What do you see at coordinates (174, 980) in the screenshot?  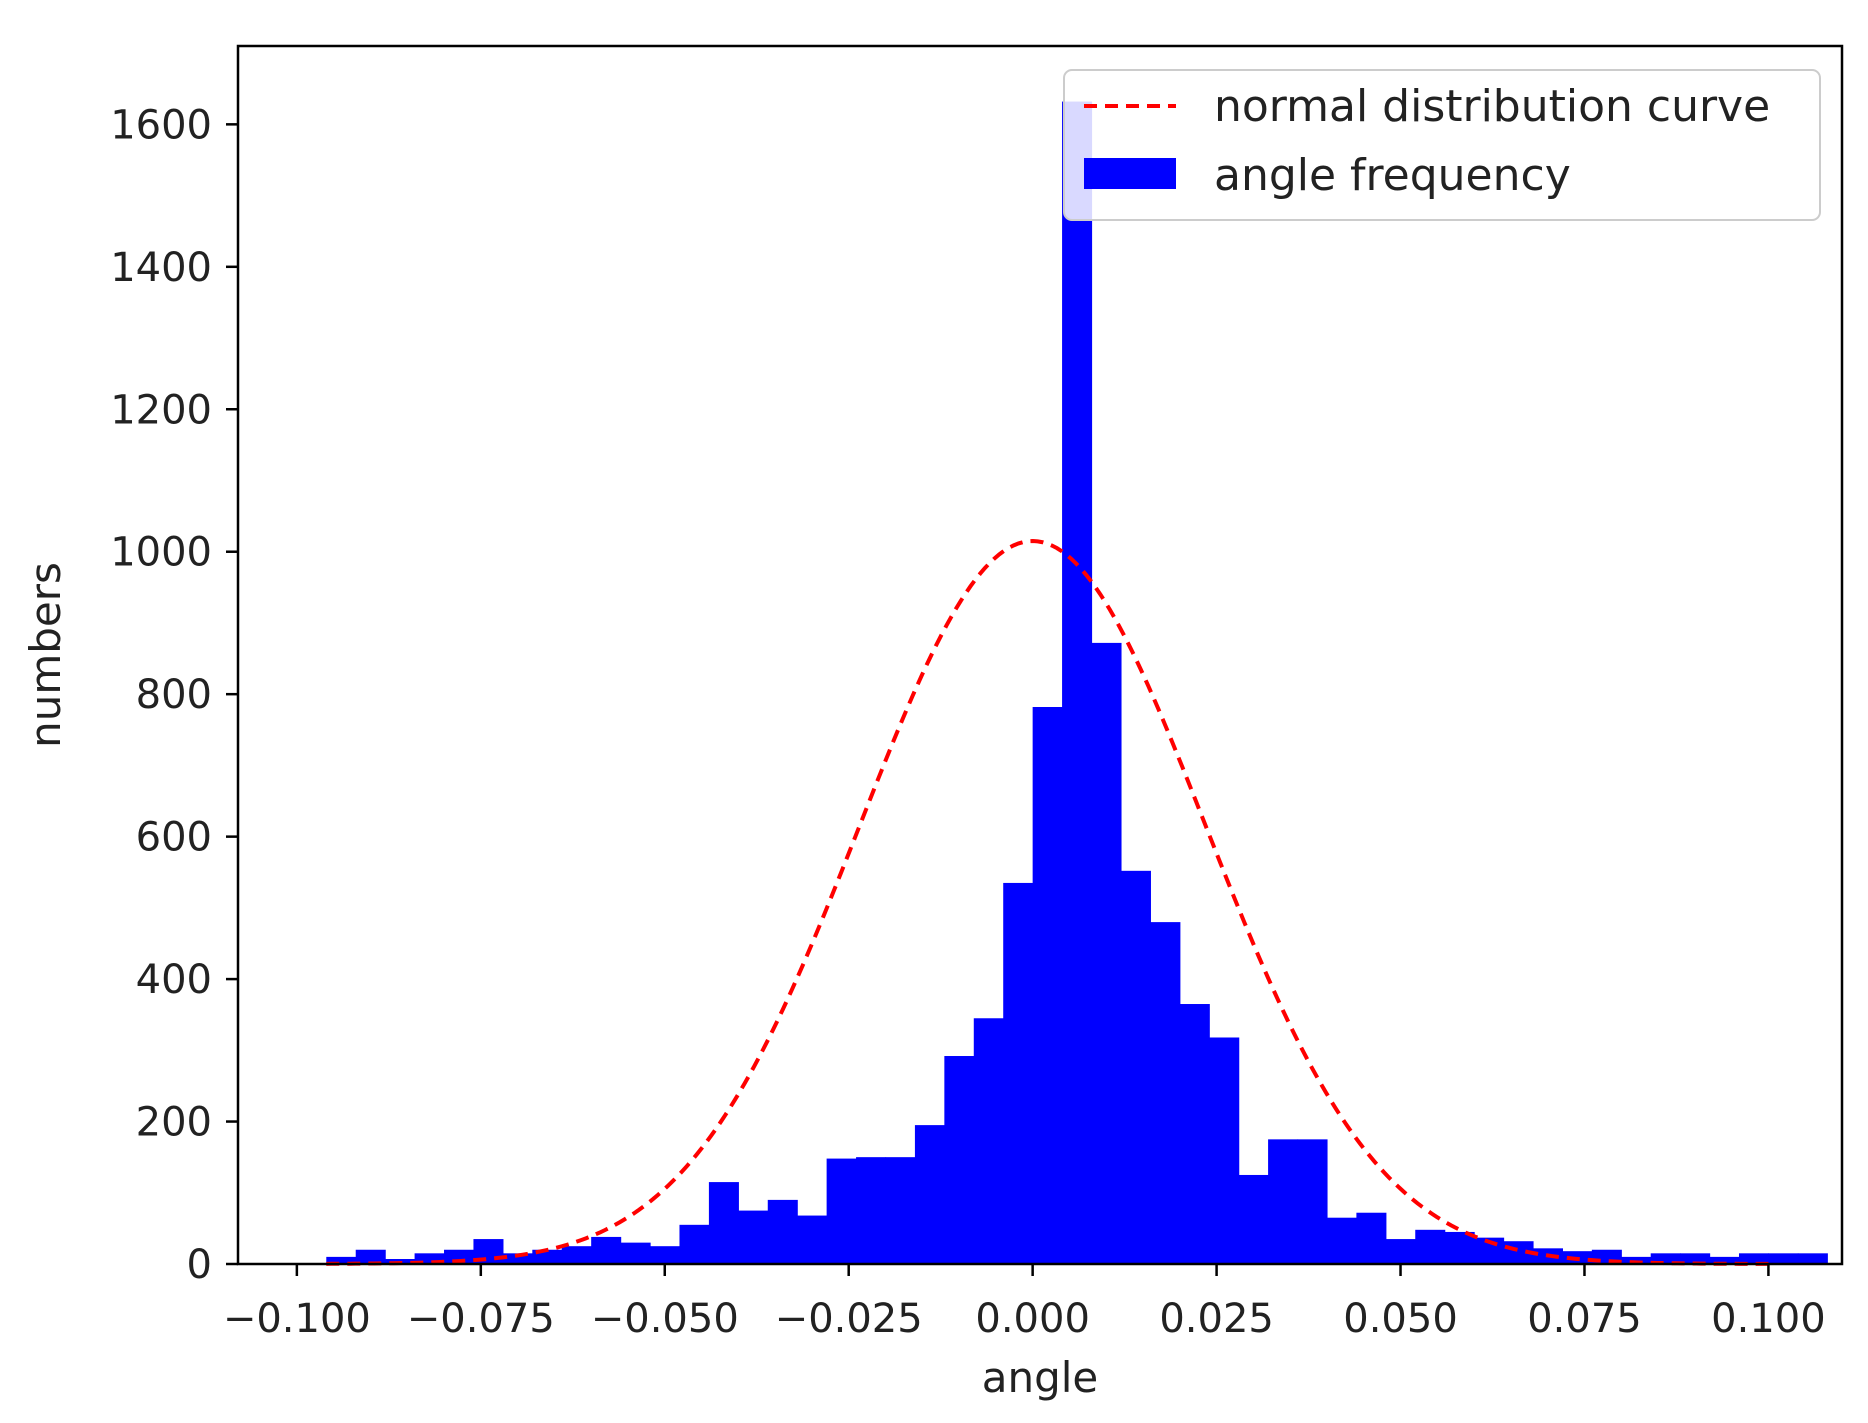 I see `y-tick-label: 400` at bounding box center [174, 980].